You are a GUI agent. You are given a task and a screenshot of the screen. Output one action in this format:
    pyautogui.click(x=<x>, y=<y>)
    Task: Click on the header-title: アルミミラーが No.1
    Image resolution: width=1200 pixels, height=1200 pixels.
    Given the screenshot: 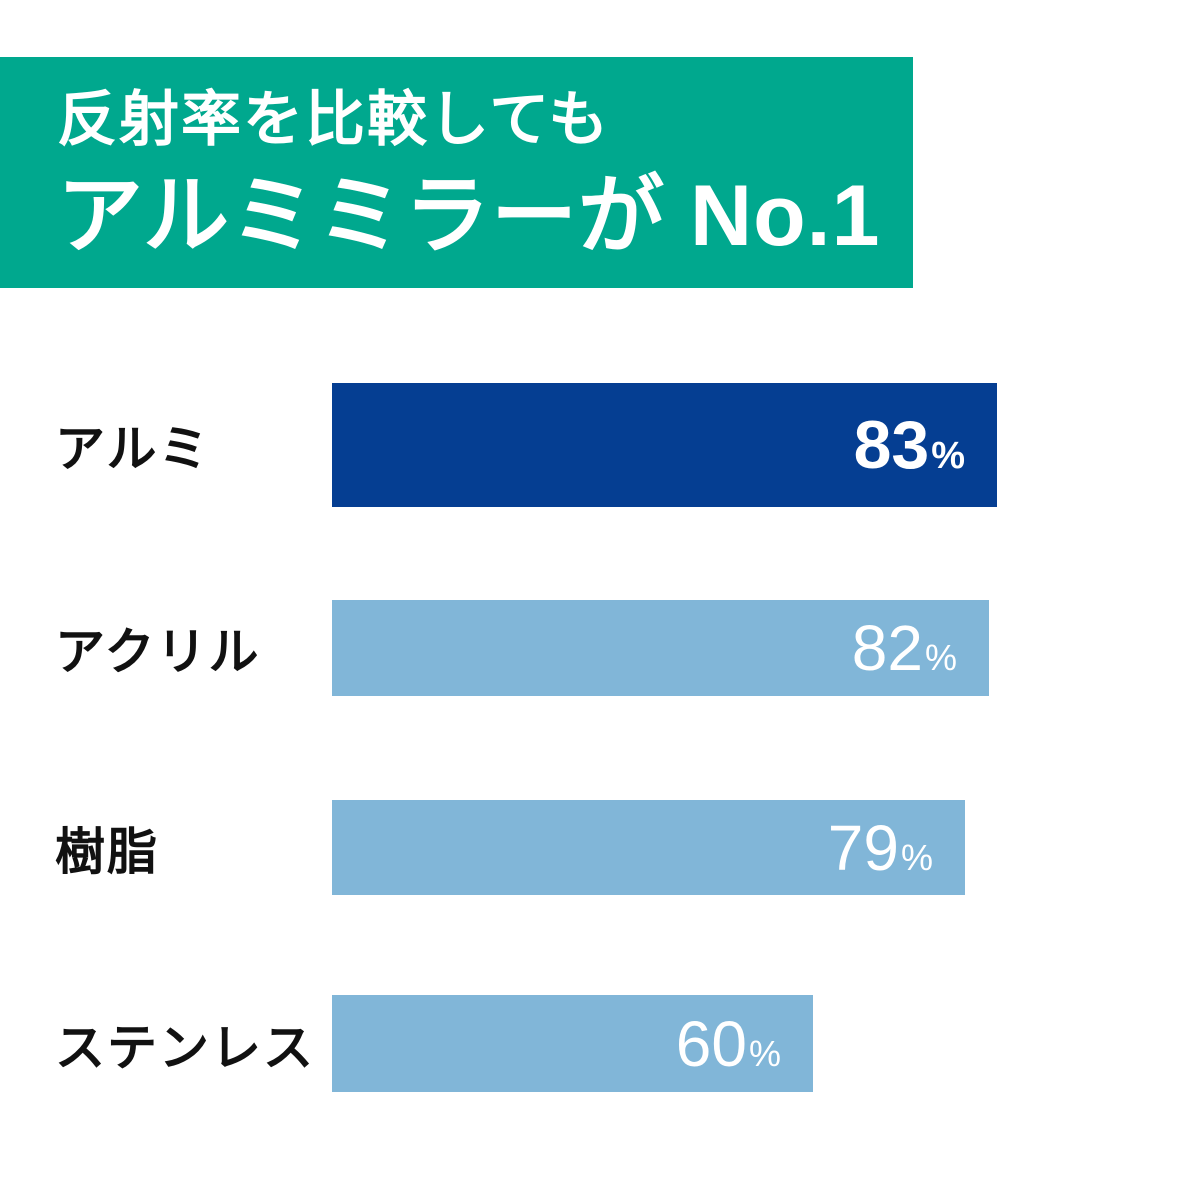 What is the action you would take?
    pyautogui.click(x=469, y=216)
    